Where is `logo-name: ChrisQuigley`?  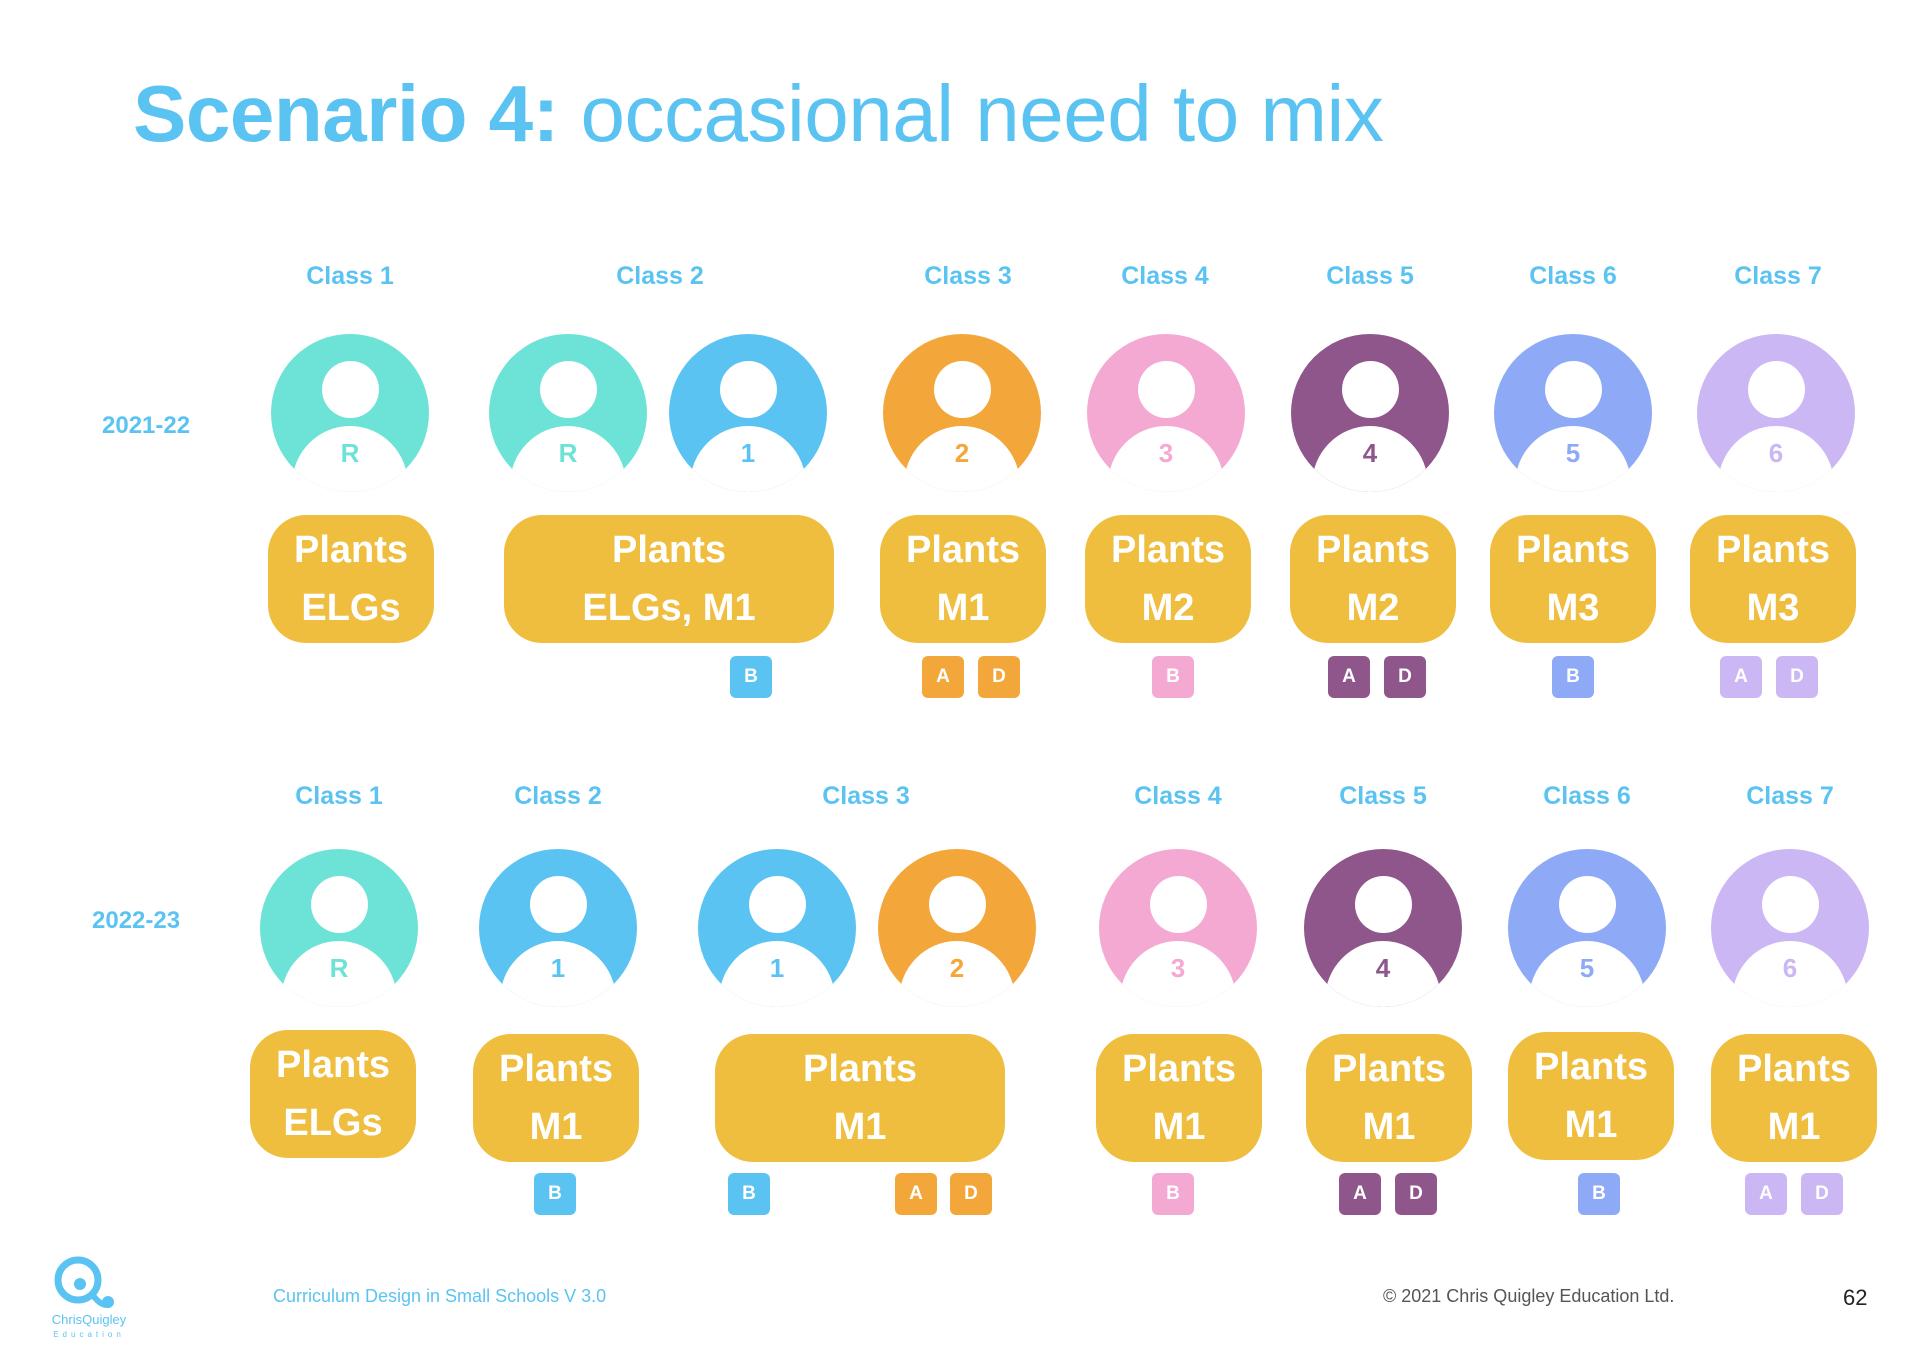
logo-name: ChrisQuigley is located at coordinates (89, 1319).